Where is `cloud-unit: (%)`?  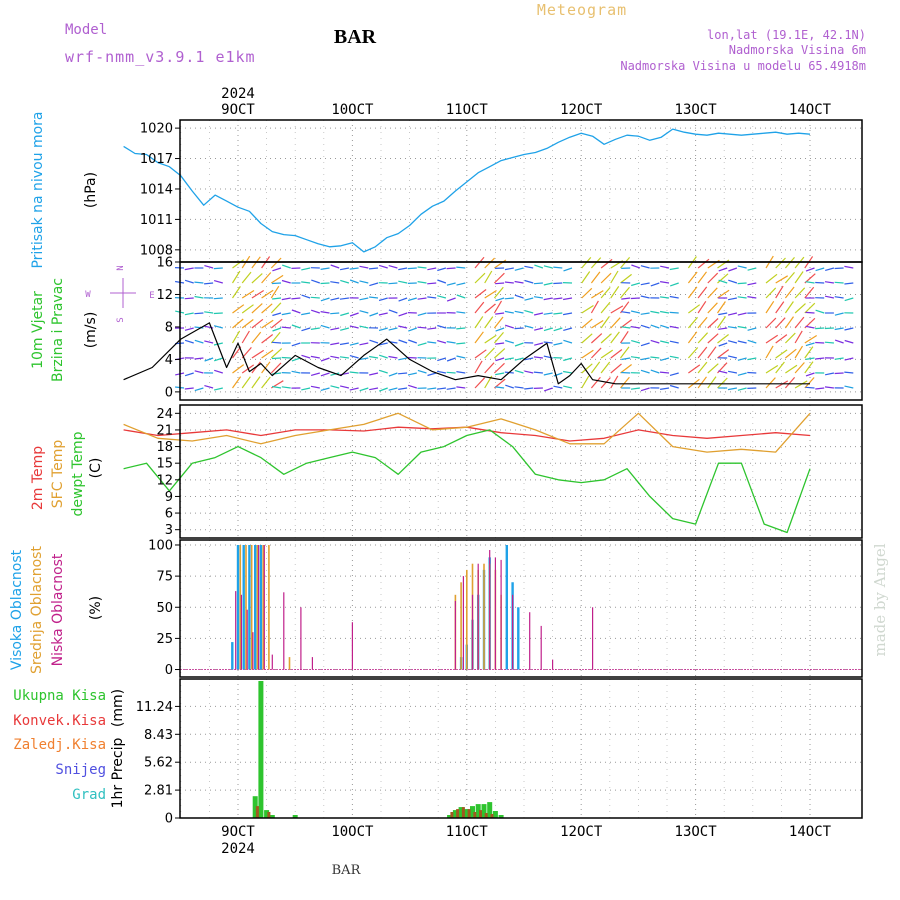
cloud-unit: (%) is located at coordinates (96, 608).